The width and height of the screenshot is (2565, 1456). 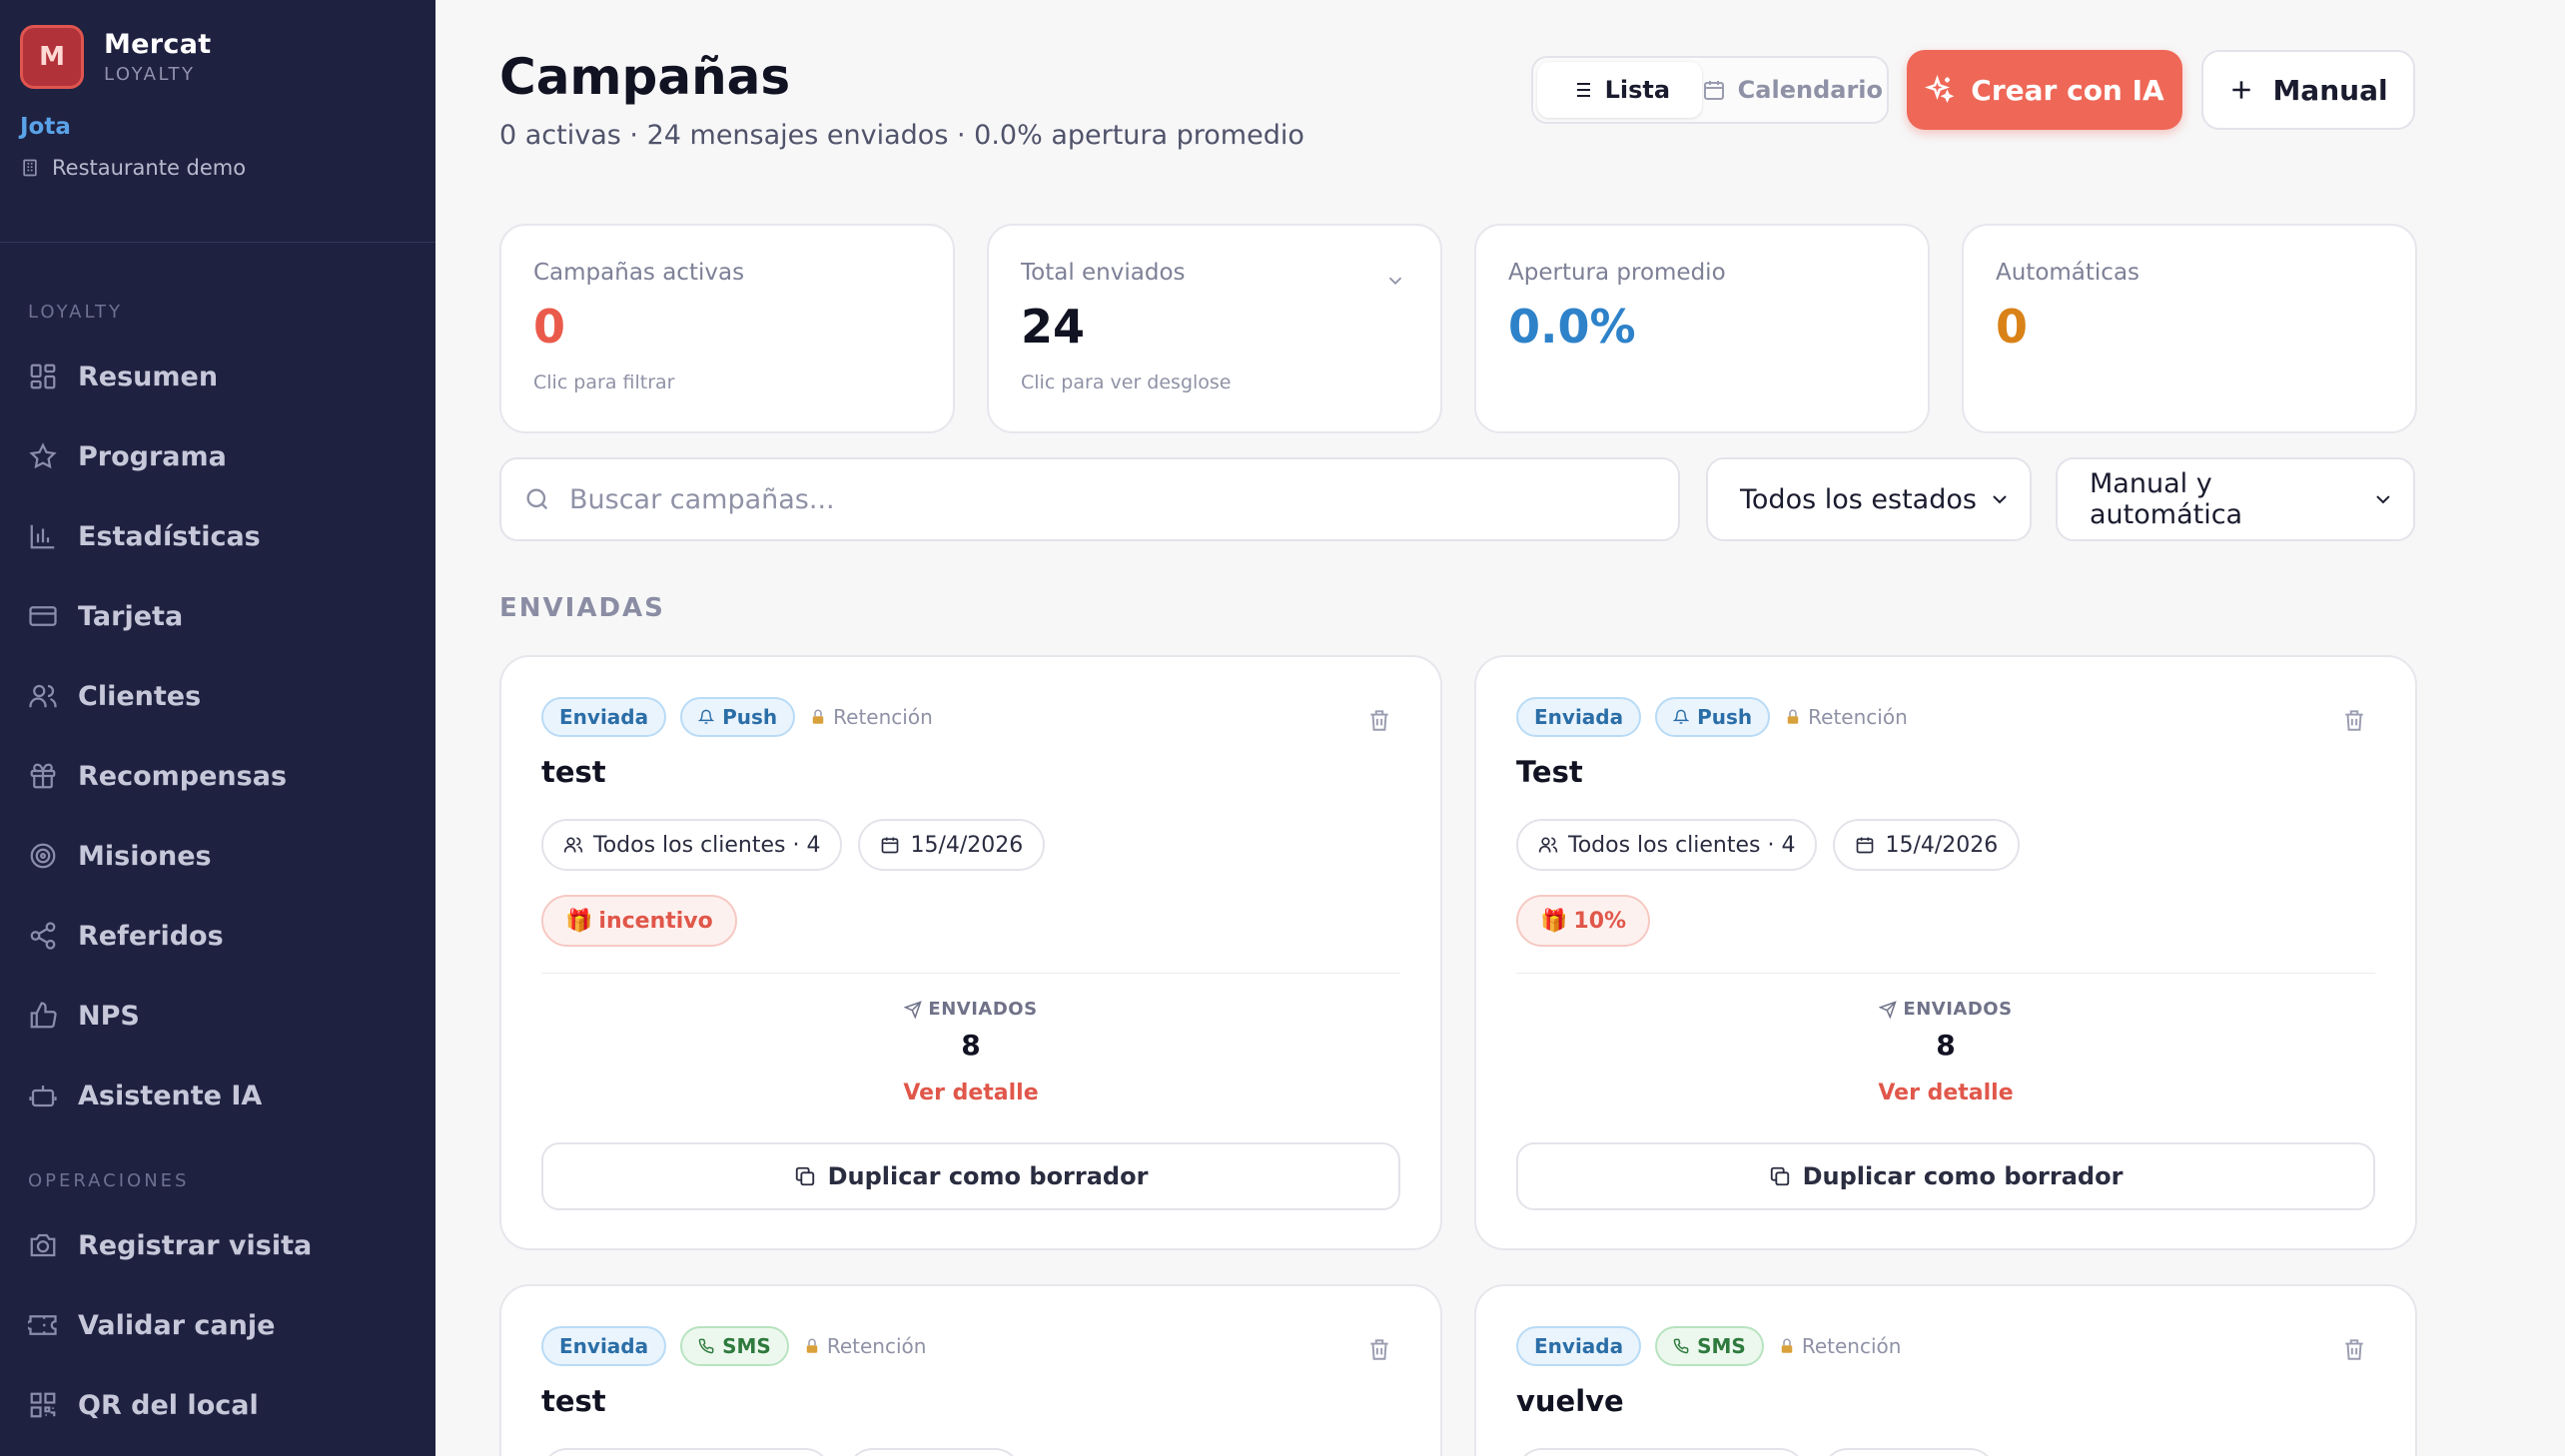 What do you see at coordinates (604, 717) in the screenshot?
I see `status-badge: Enviada` at bounding box center [604, 717].